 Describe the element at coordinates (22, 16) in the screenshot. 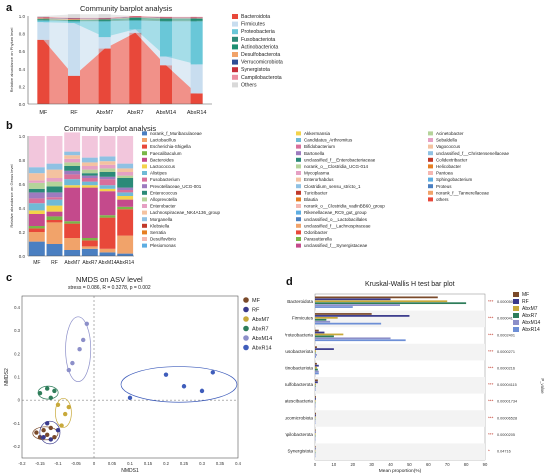

I see `y-tick-label: 1.0` at that location.